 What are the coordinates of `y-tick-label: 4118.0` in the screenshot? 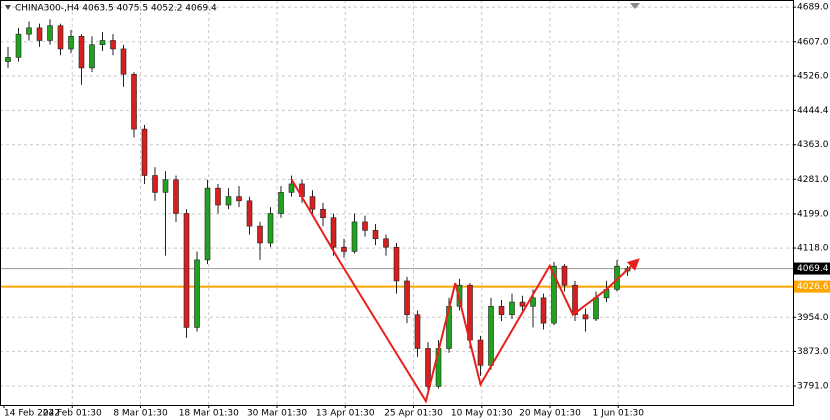 It's located at (813, 249).